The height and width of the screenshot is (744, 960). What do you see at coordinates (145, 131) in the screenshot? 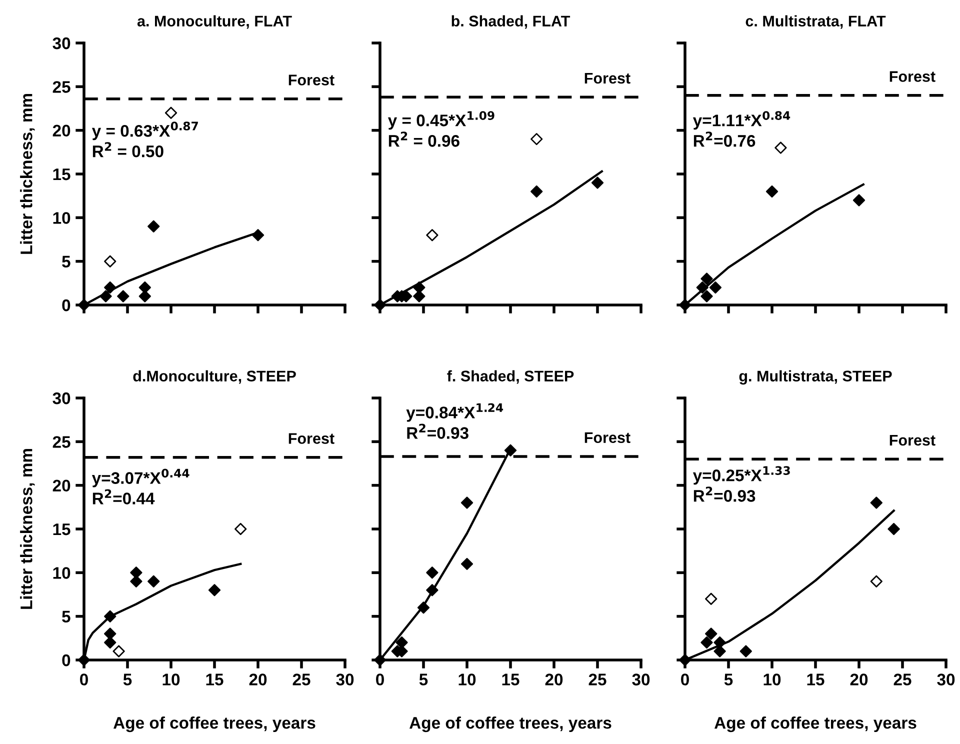
I see `annotation: y = 0.63*X$^{0.87}$` at bounding box center [145, 131].